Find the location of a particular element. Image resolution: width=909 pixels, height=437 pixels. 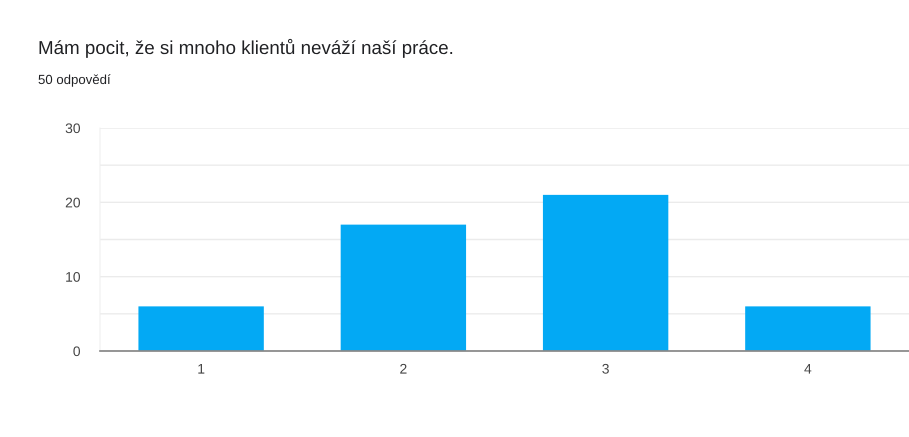

chart-subtitle: 50 odpovědí is located at coordinates (74, 80).